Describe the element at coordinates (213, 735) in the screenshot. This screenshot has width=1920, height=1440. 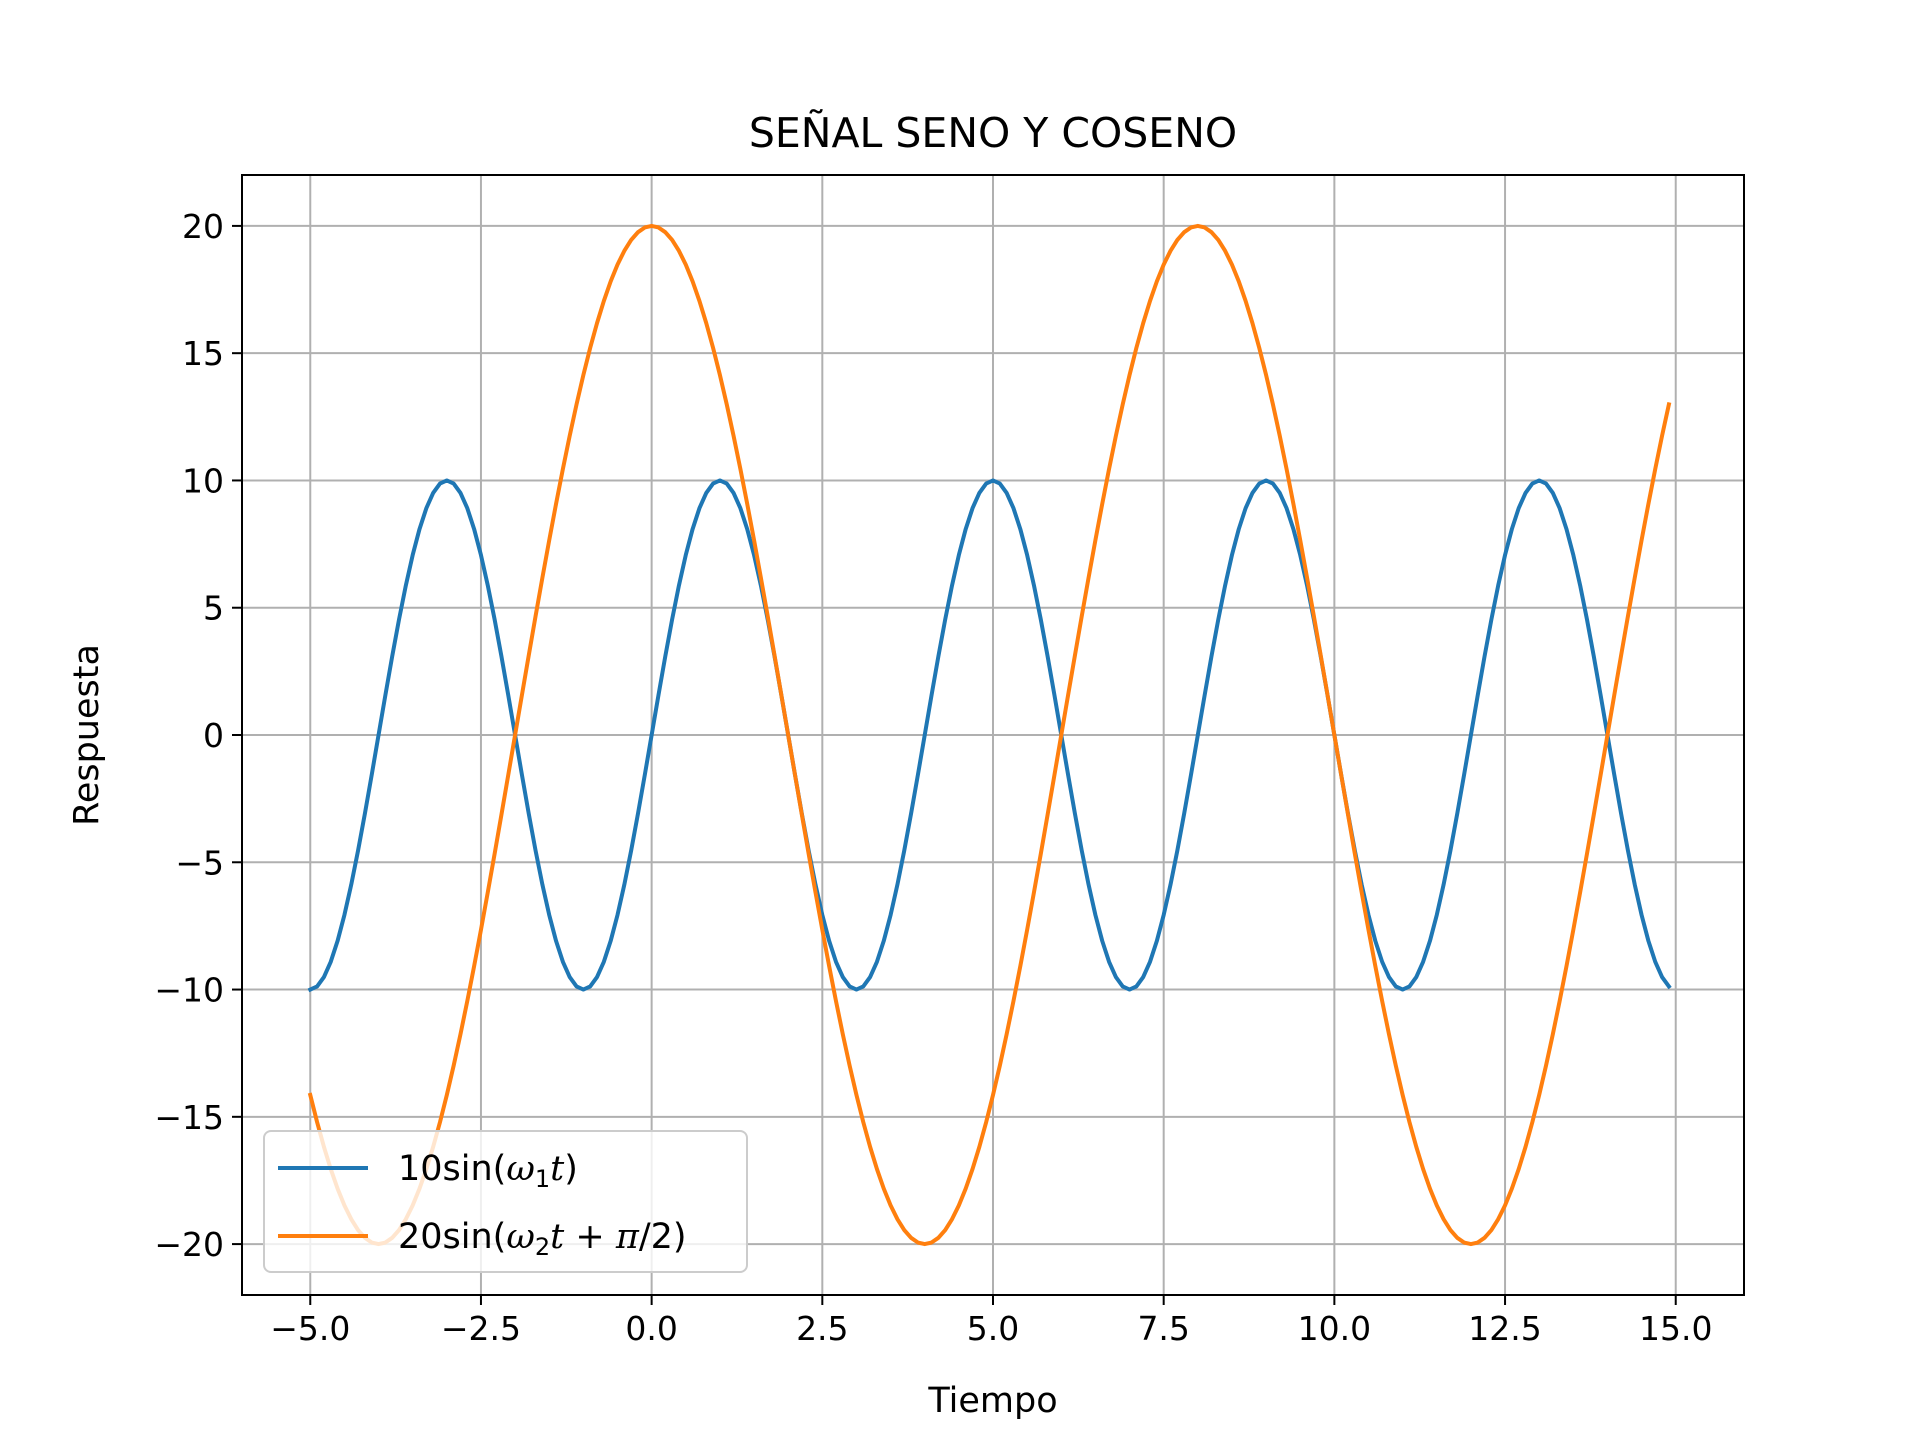
I see `y-tick-label: 0` at that location.